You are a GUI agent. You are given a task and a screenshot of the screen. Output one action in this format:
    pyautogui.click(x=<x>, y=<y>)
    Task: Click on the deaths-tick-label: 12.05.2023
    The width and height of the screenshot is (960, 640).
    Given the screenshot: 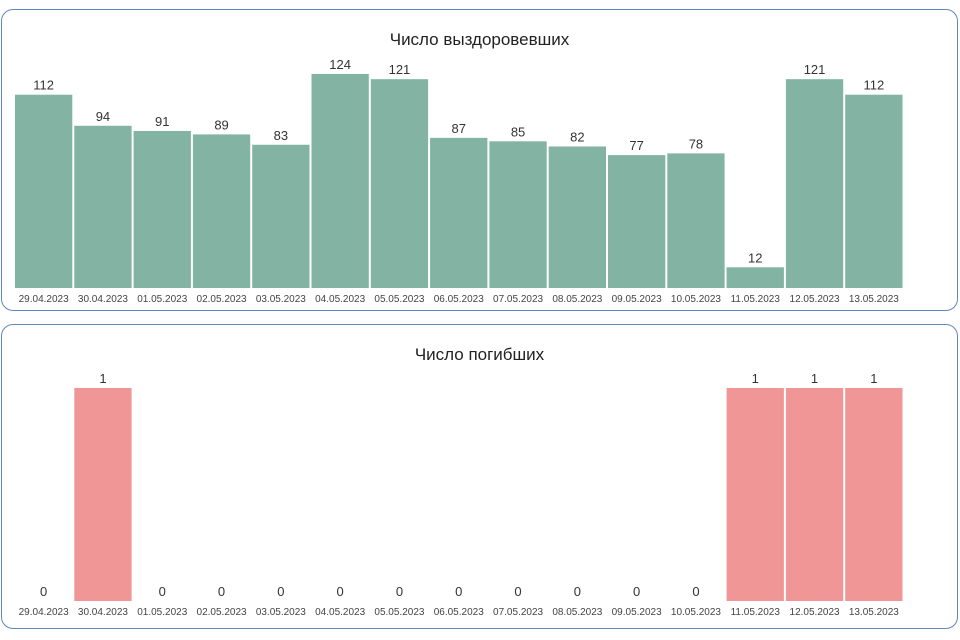 What is the action you would take?
    pyautogui.click(x=815, y=612)
    